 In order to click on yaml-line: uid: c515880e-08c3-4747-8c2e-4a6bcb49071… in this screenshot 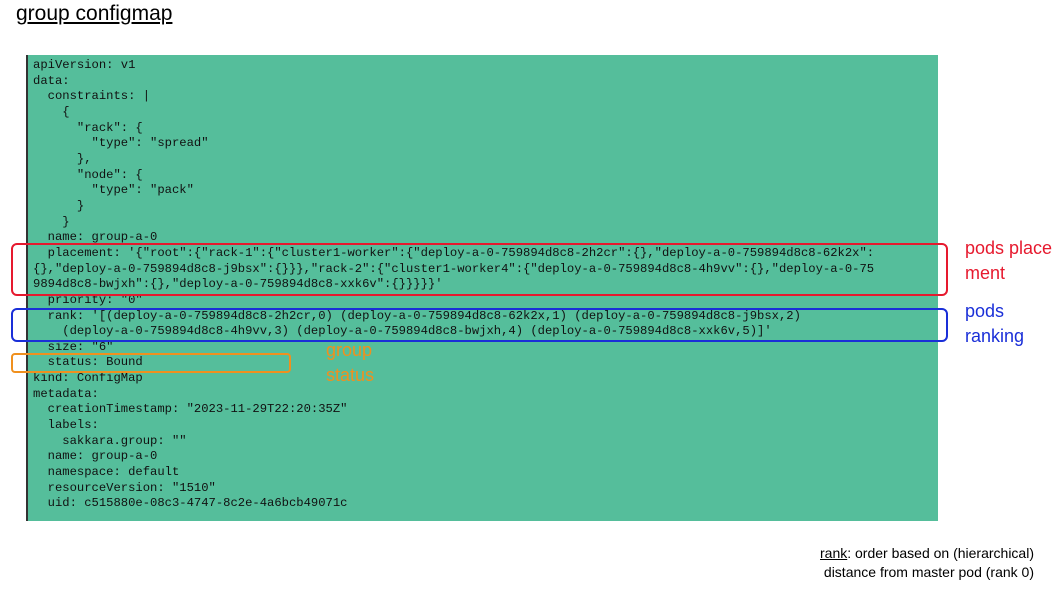, I will do `click(190, 503)`.